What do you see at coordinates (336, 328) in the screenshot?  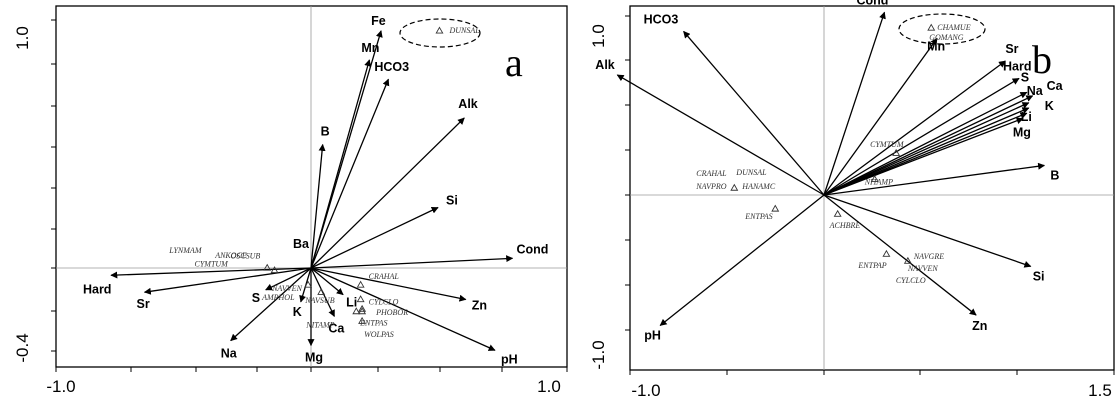 I see `vector-label-ca-a: Ca` at bounding box center [336, 328].